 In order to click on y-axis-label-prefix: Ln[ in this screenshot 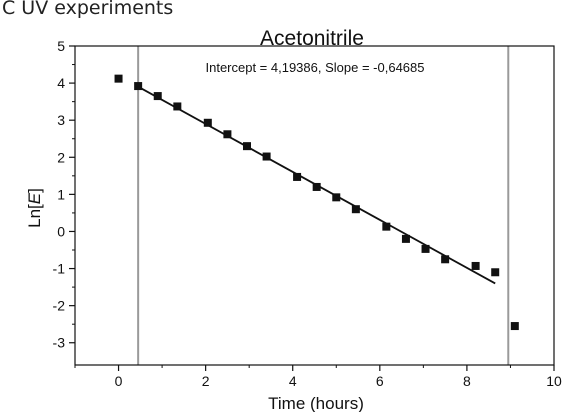, I will do `click(34, 216)`.